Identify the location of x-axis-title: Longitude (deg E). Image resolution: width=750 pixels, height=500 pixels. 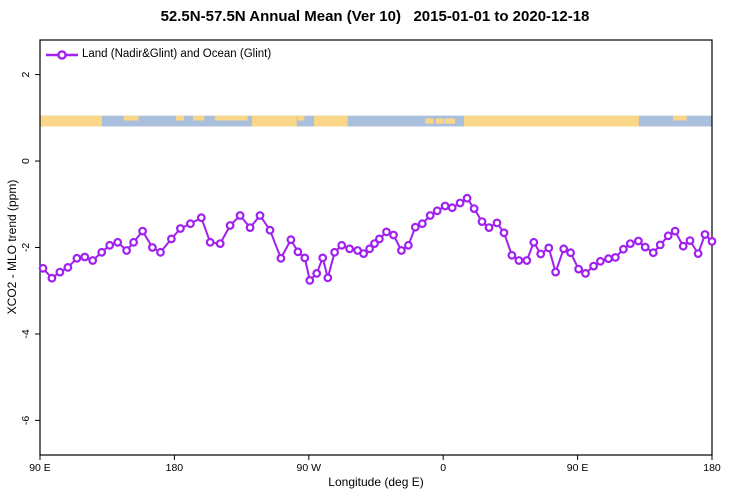
(376, 482).